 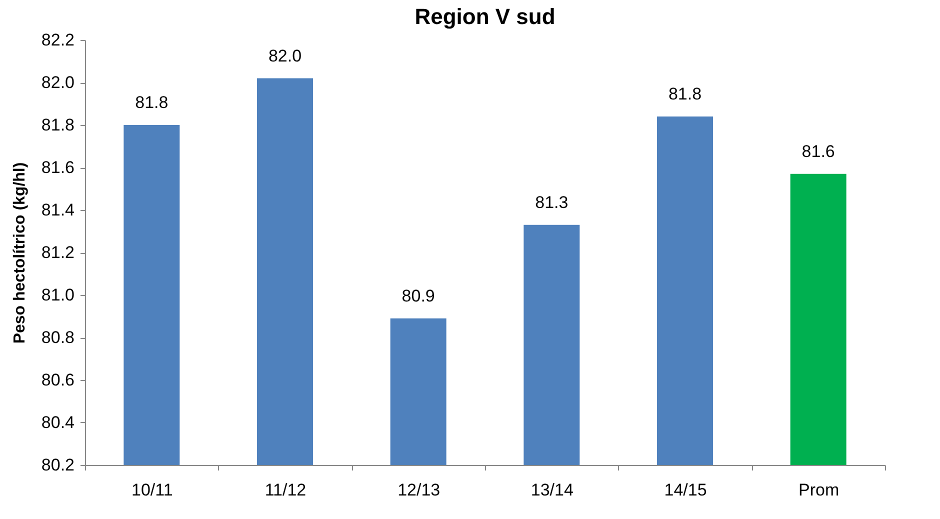 What do you see at coordinates (57, 295) in the screenshot?
I see `y-tick-label: 81.0` at bounding box center [57, 295].